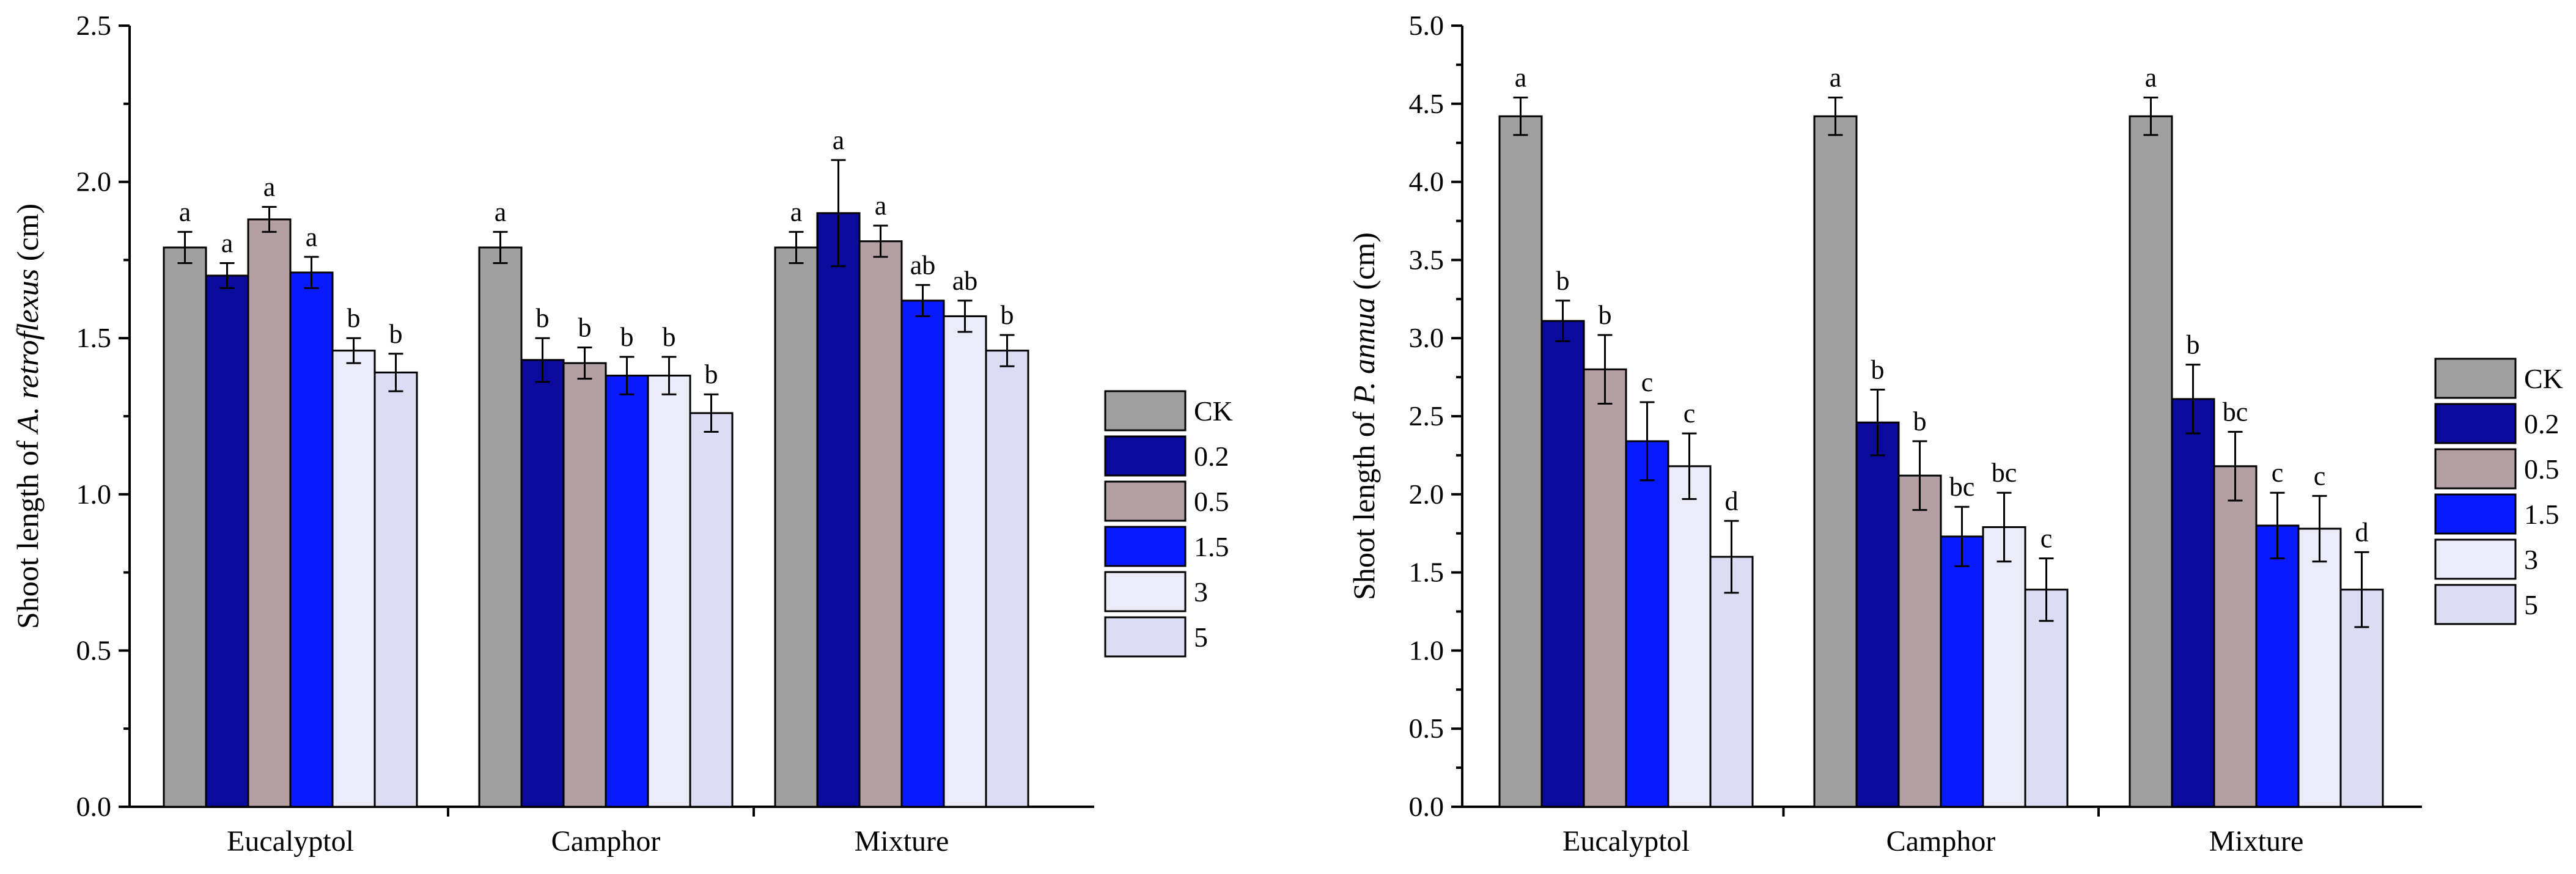  I want to click on legend-label: 0.5, so click(1212, 501).